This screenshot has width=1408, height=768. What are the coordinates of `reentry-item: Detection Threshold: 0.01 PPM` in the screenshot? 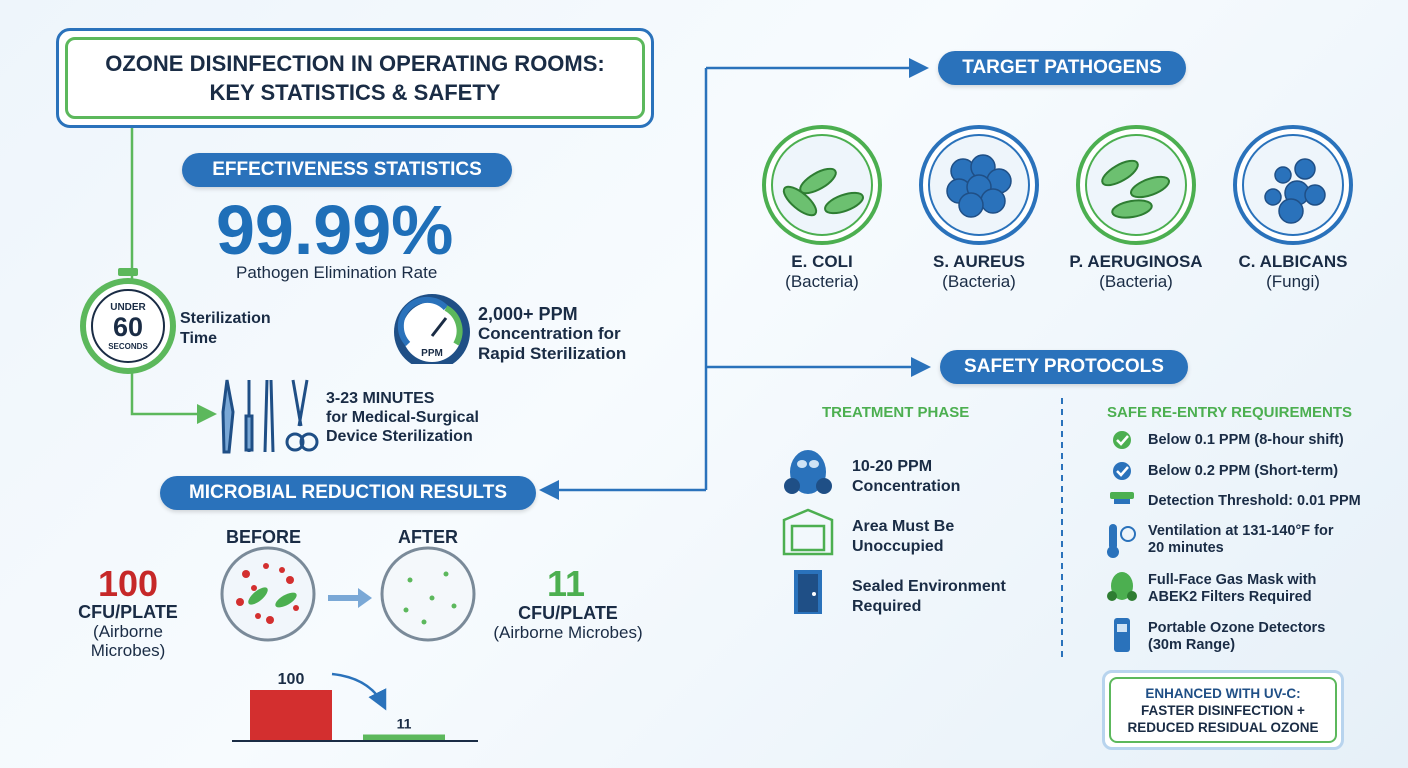 It's located at (1254, 501).